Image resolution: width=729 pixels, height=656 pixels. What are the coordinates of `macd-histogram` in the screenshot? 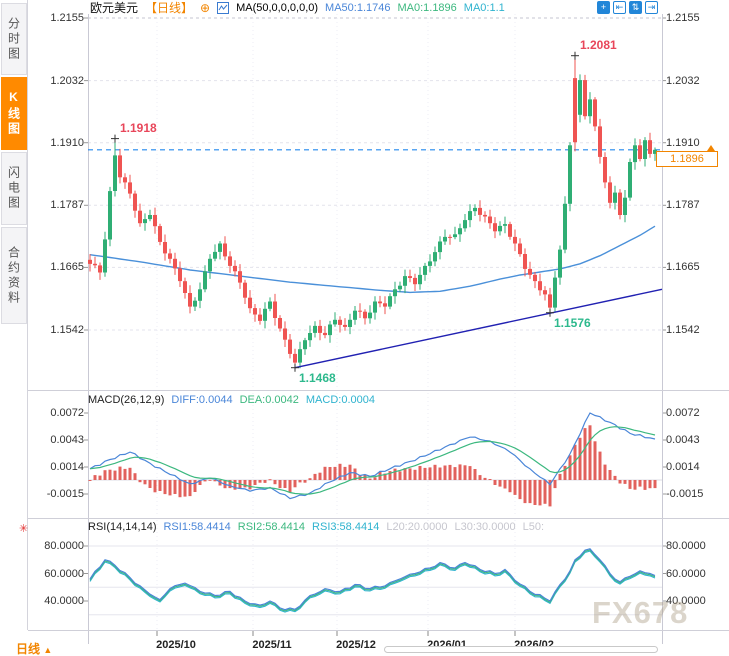 It's located at (372, 466).